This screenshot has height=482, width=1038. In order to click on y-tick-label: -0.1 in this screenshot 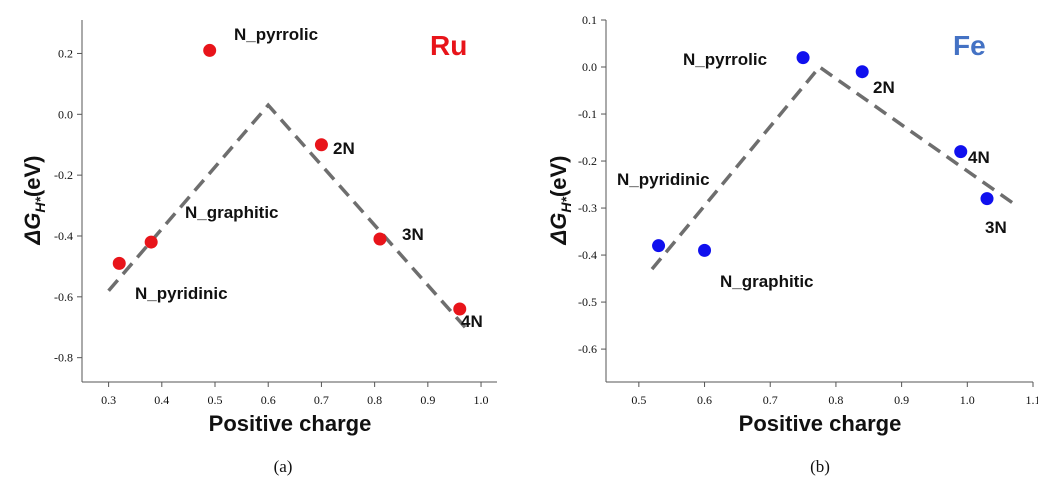, I will do `click(587, 114)`.